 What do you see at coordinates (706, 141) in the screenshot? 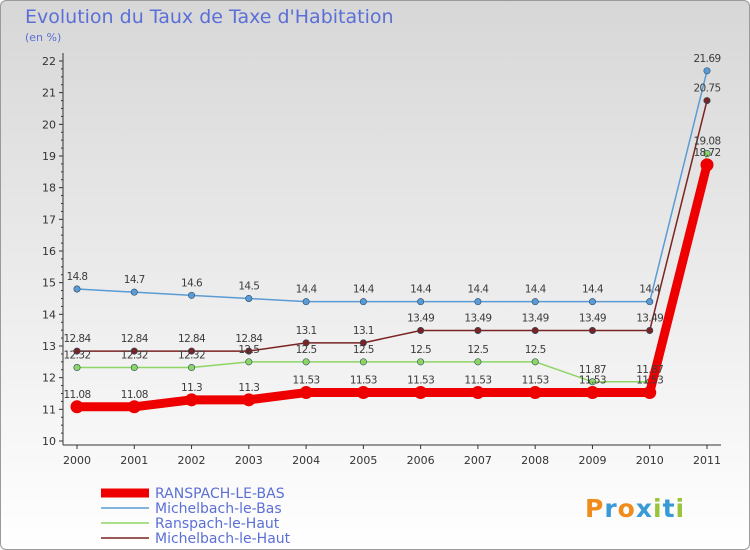
I see `data-label: 19.08` at bounding box center [706, 141].